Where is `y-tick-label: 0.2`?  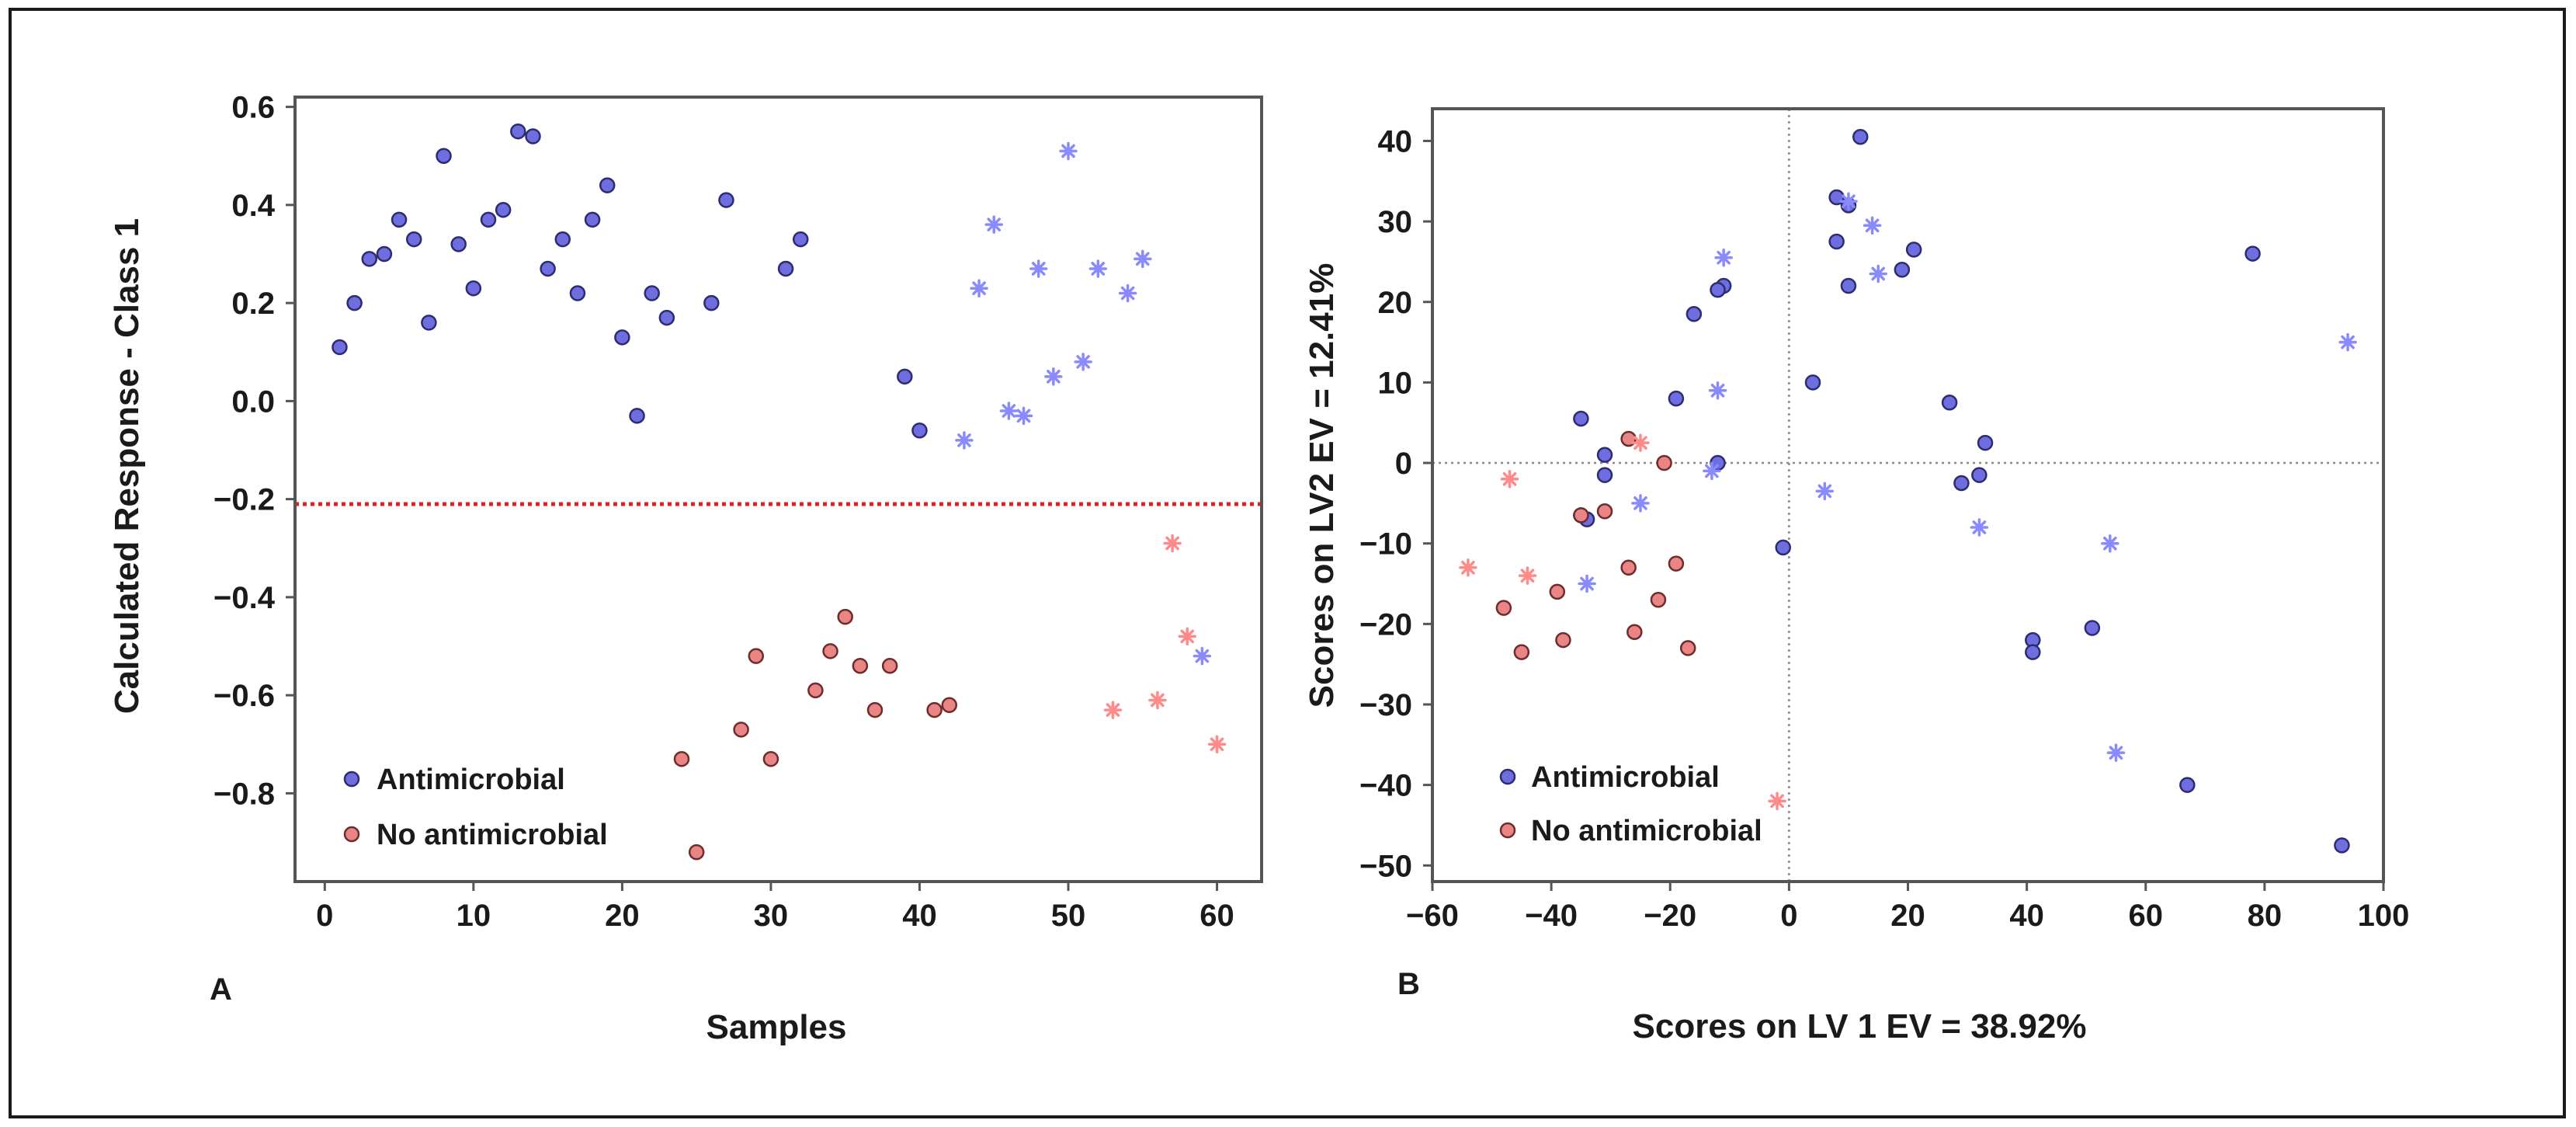 y-tick-label: 0.2 is located at coordinates (253, 304).